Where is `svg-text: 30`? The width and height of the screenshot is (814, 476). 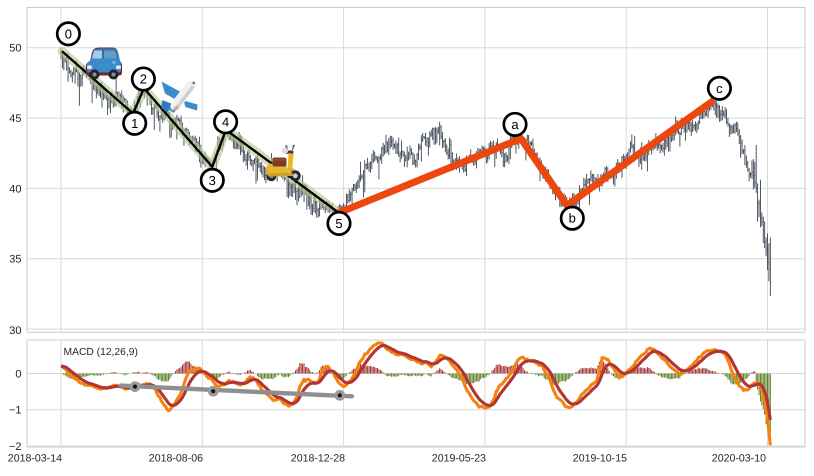 svg-text: 30 is located at coordinates (15, 331).